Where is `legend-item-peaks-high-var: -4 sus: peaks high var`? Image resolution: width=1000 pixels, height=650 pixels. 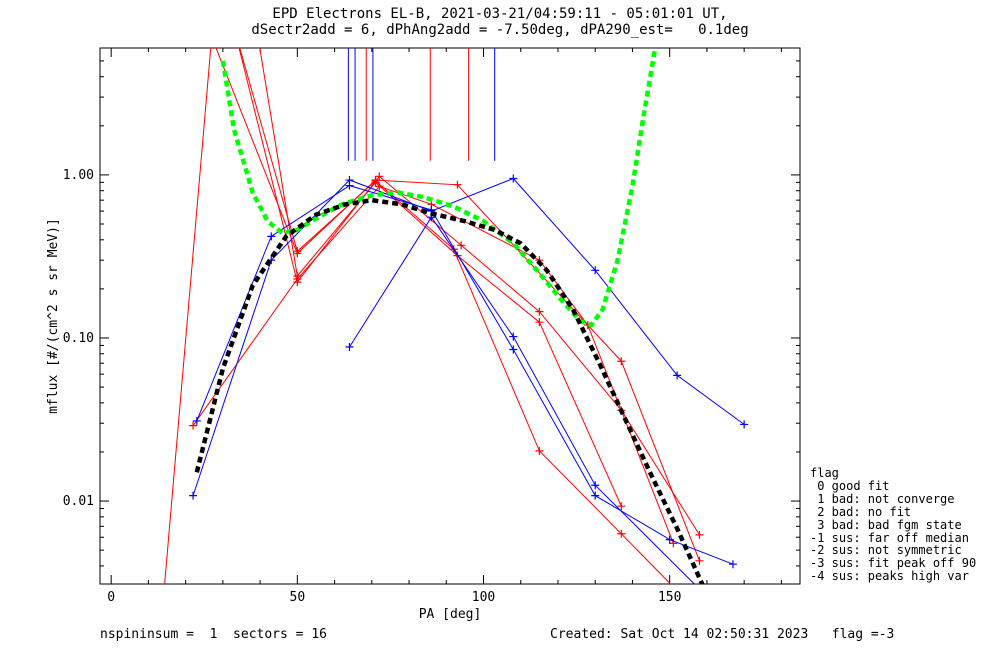 legend-item-peaks-high-var: -4 sus: peaks high var is located at coordinates (889, 576).